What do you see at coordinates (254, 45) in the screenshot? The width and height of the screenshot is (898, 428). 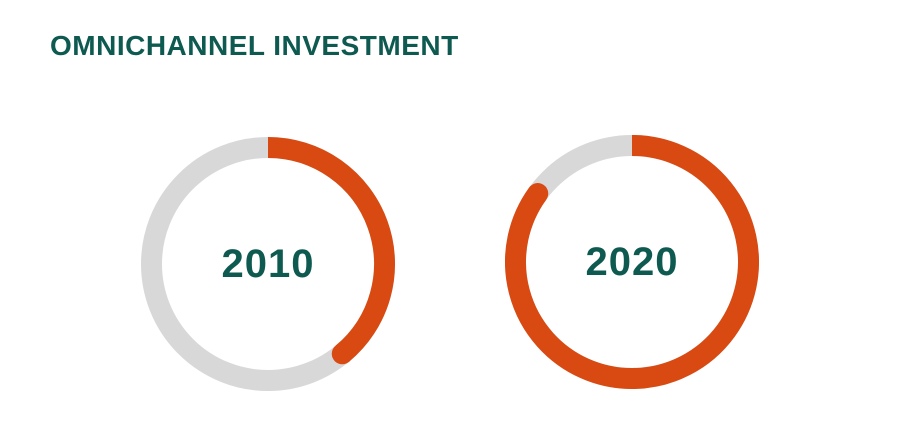 I see `page-title: OMNICHANNEL INVESTMENT` at bounding box center [254, 45].